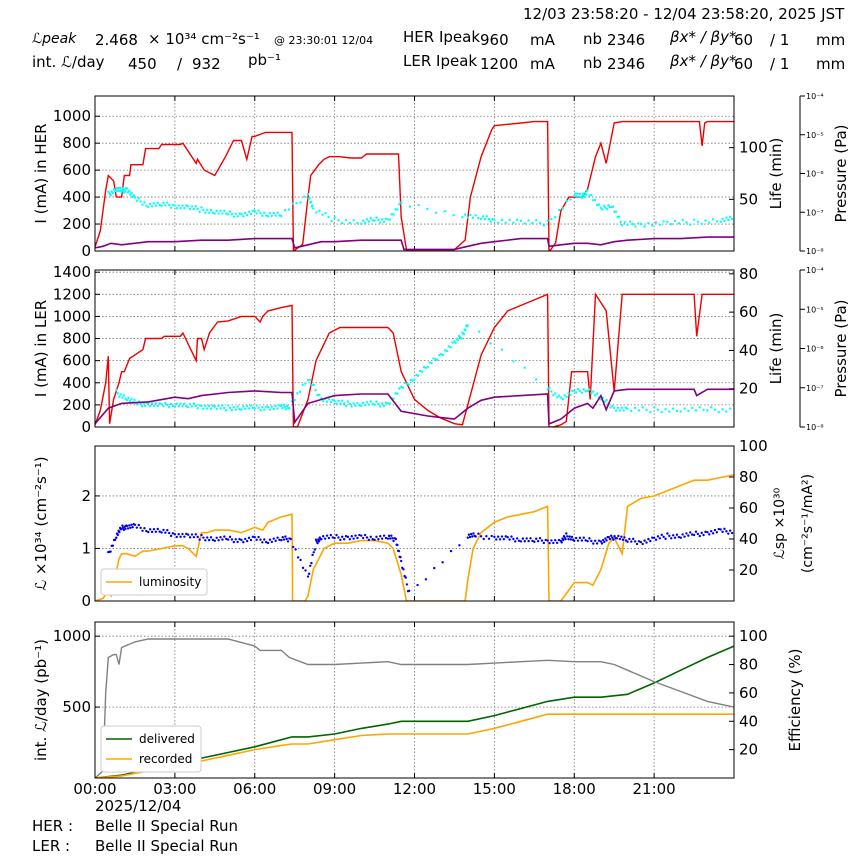  What do you see at coordinates (86, 251) in the screenshot?
I see `panel-HER-ytick-label: 0` at bounding box center [86, 251].